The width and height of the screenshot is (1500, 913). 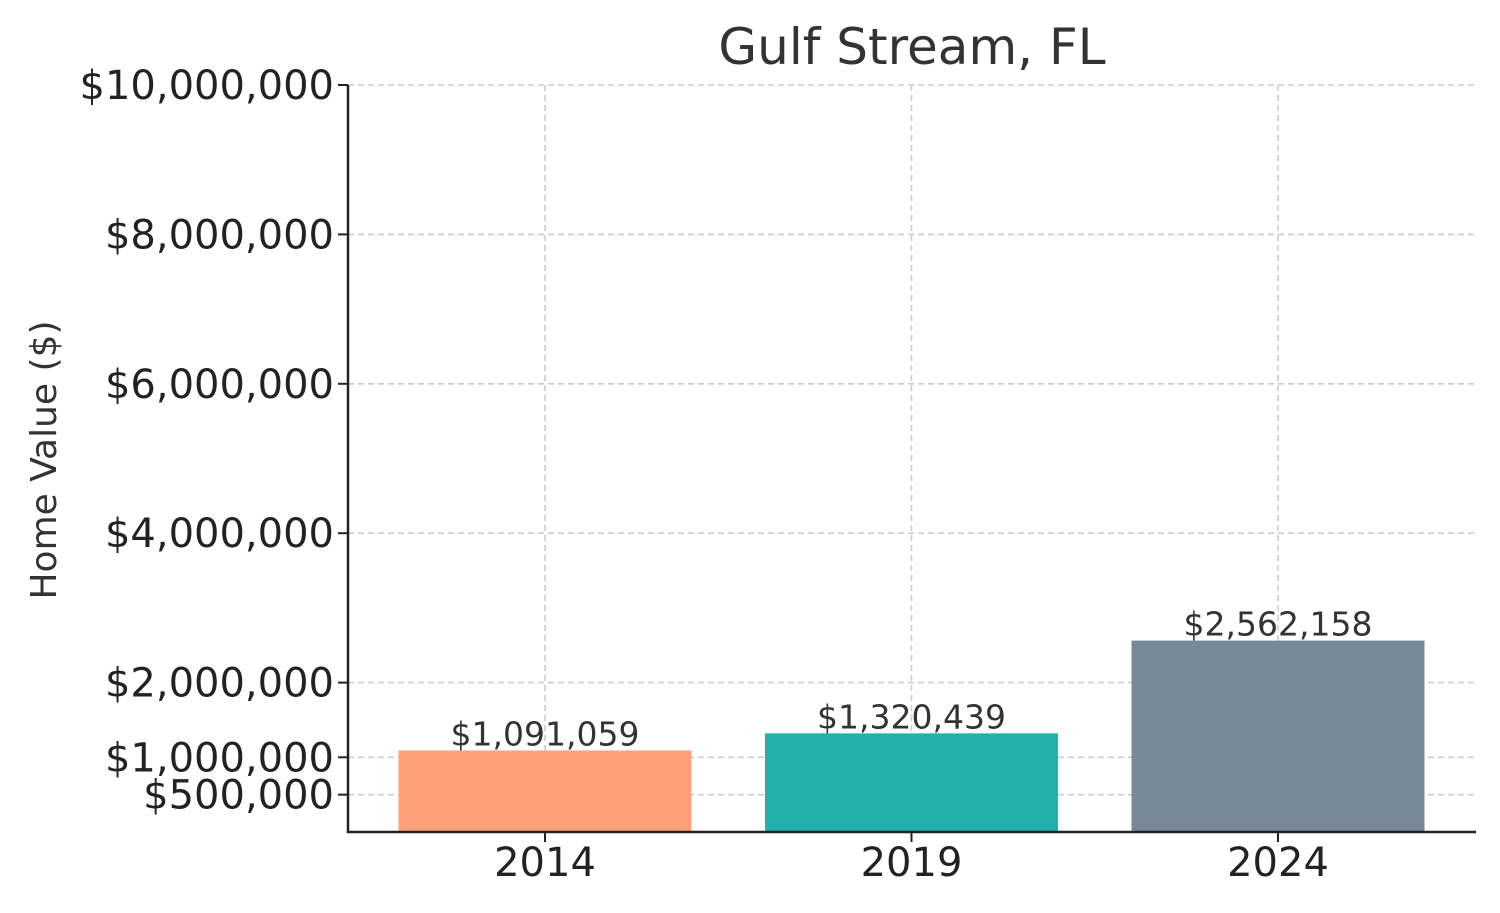 What do you see at coordinates (238, 796) in the screenshot?
I see `y-tick-label: $500,000` at bounding box center [238, 796].